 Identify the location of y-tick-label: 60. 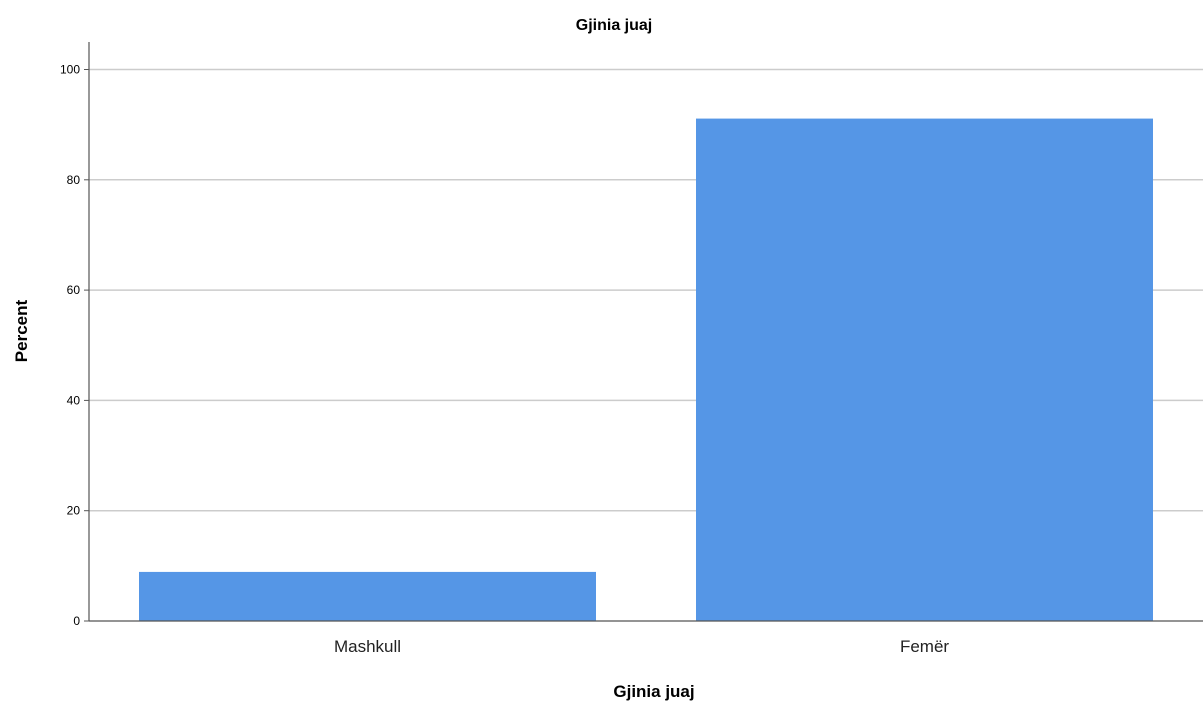
(74, 290).